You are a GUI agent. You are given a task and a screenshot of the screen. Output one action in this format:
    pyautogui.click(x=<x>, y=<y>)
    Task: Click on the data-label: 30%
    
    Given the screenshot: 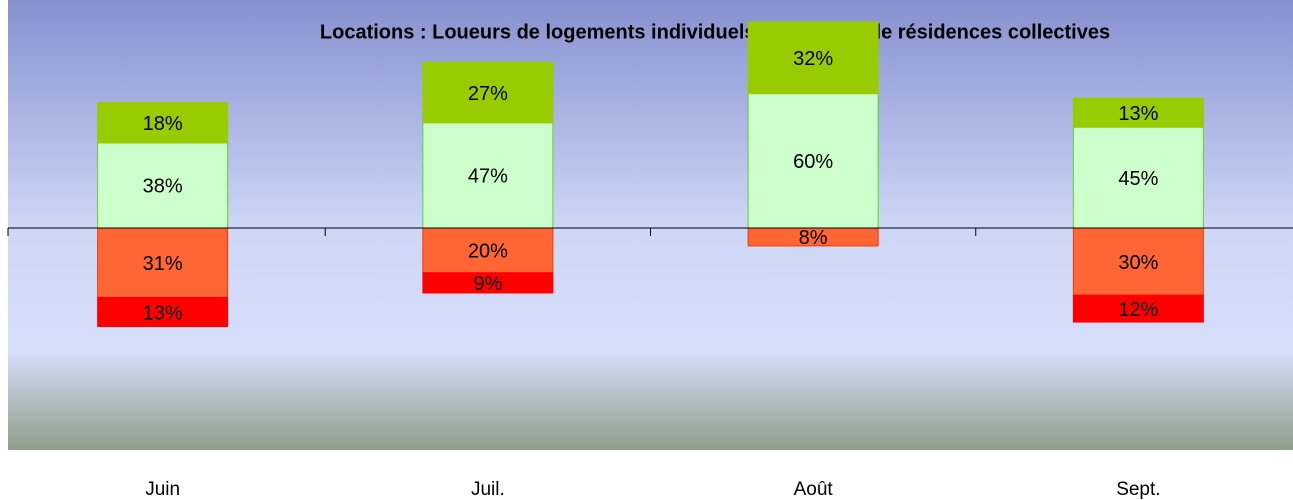 What is the action you would take?
    pyautogui.click(x=1138, y=263)
    